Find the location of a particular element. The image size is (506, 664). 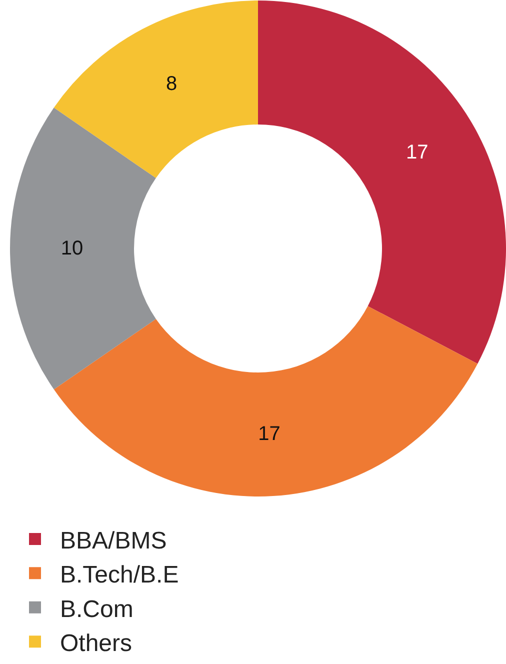

data-label: 8 is located at coordinates (172, 83).